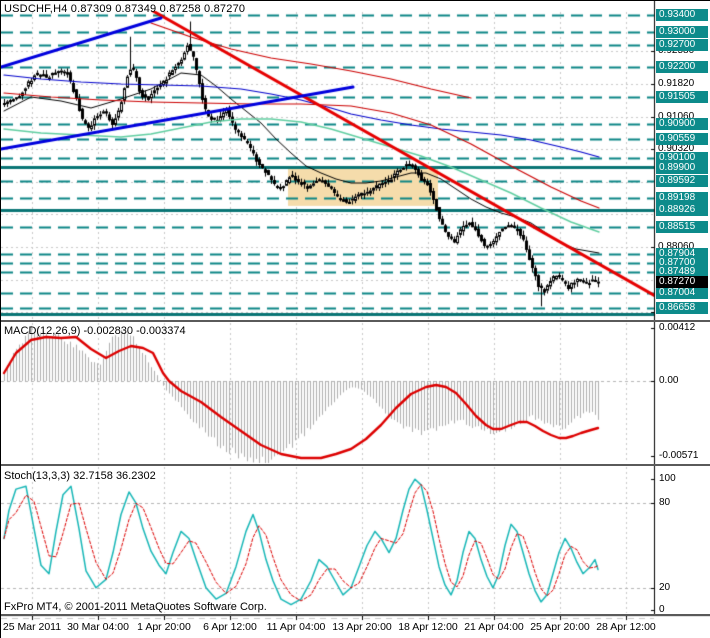 This screenshot has width=710, height=638. Describe the element at coordinates (679, 455) in the screenshot. I see `indicator-axis-tick: -0.00571` at that location.